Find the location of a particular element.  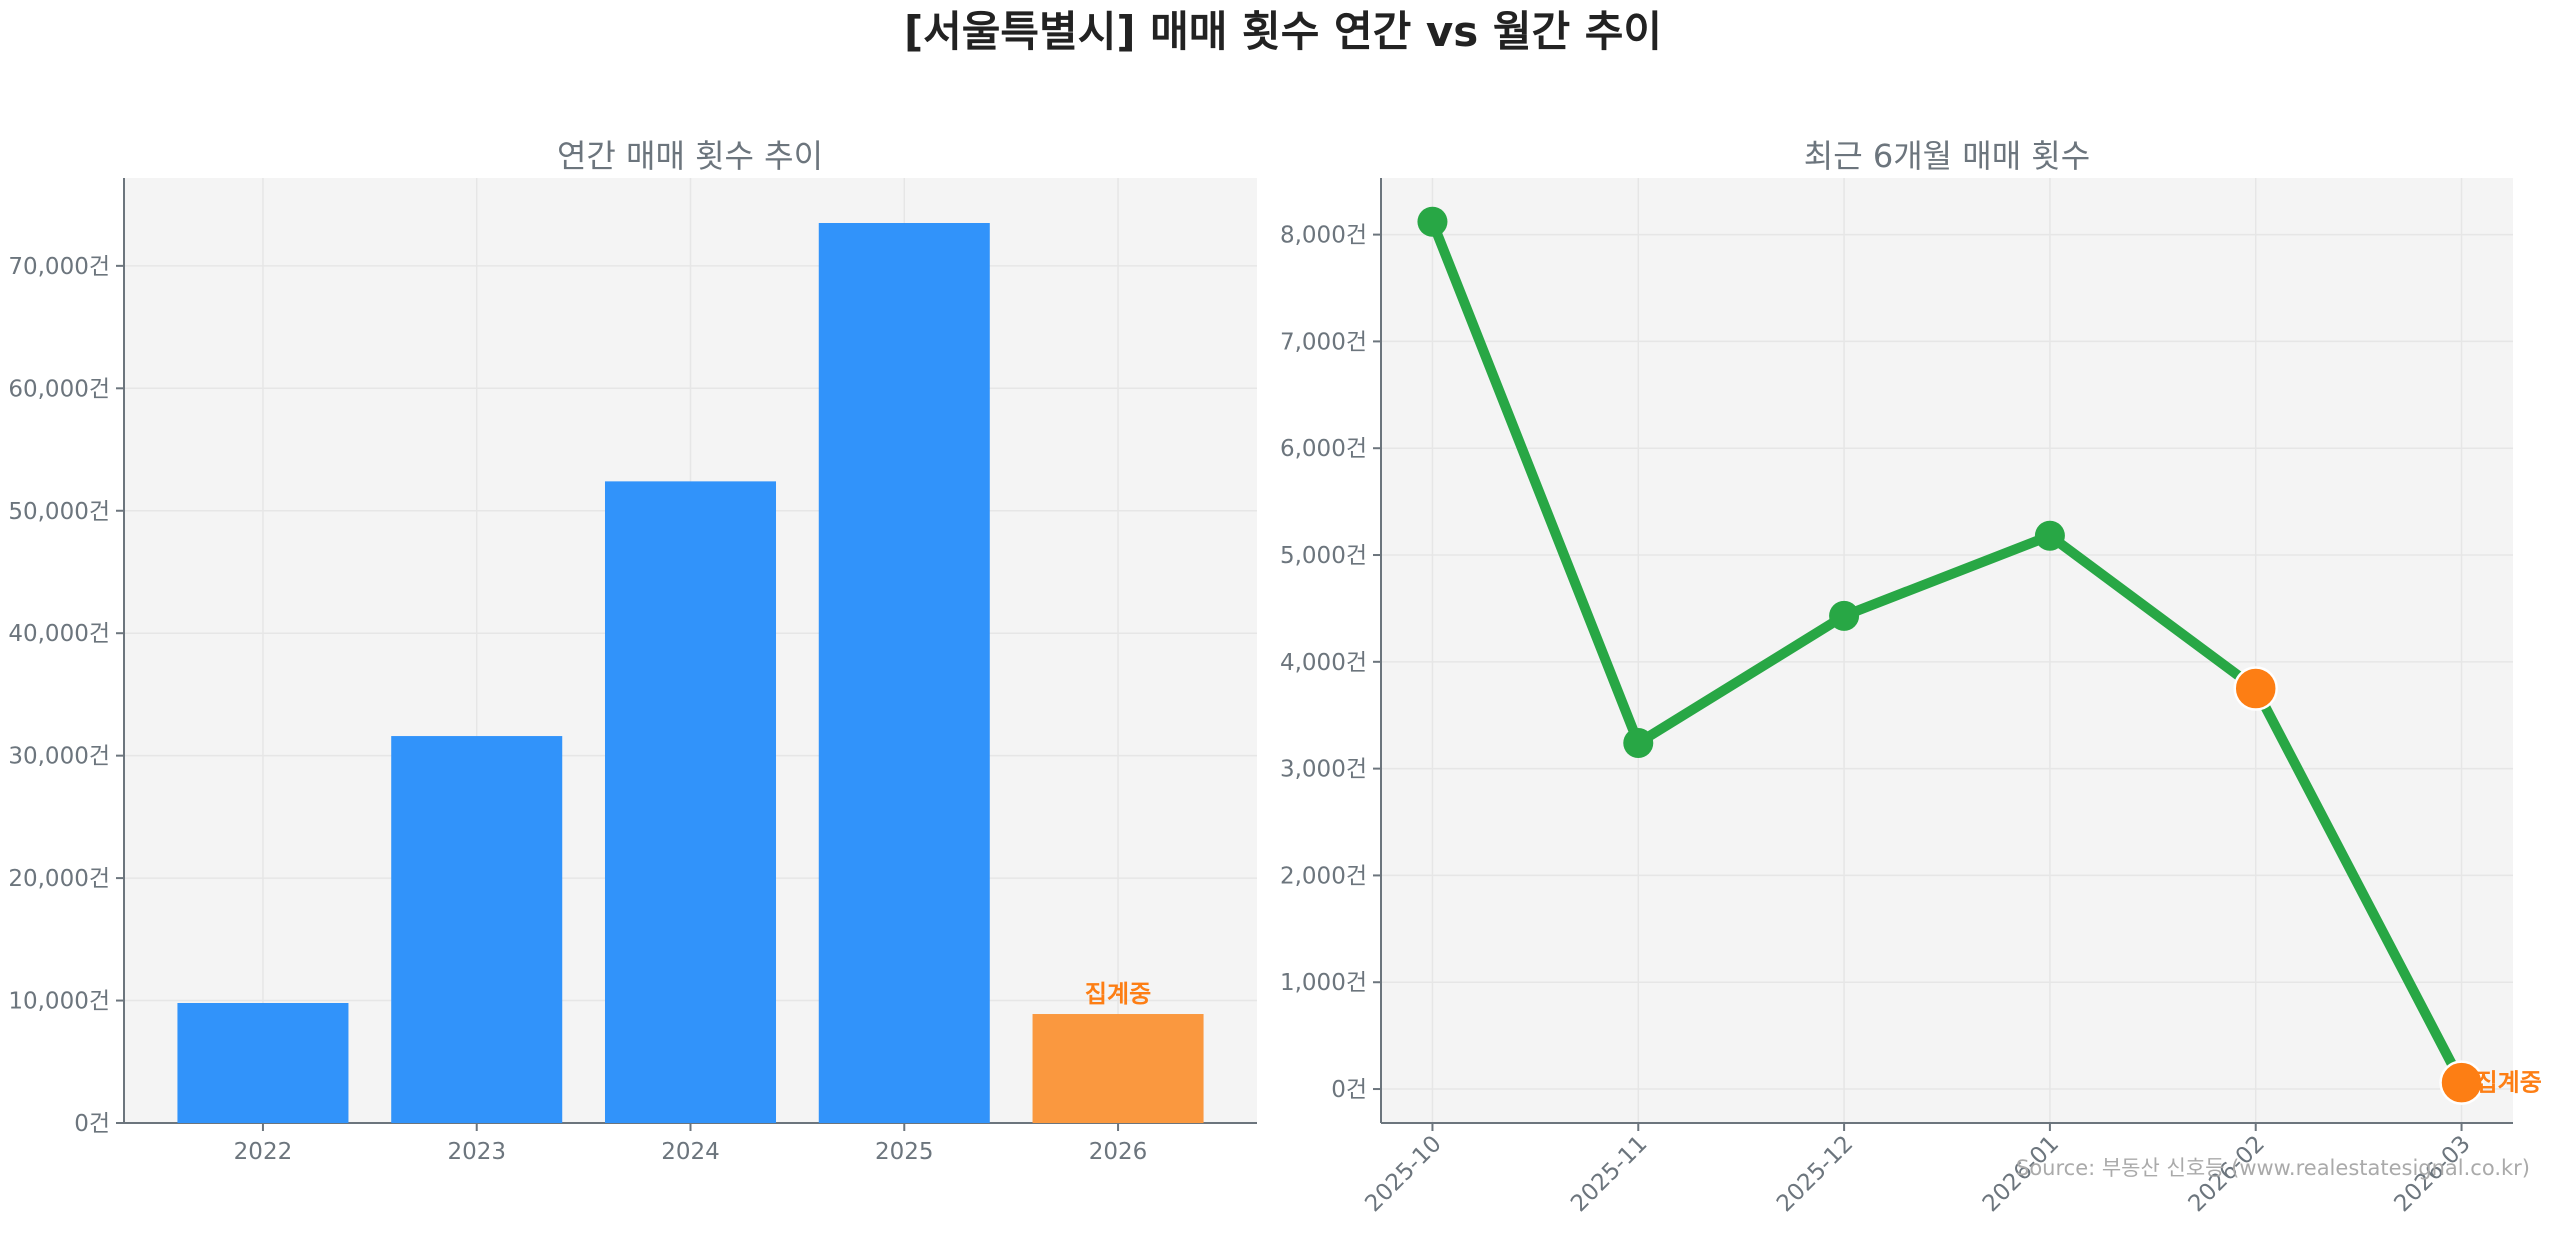

x-tick-label: 2024 is located at coordinates (690, 1152).